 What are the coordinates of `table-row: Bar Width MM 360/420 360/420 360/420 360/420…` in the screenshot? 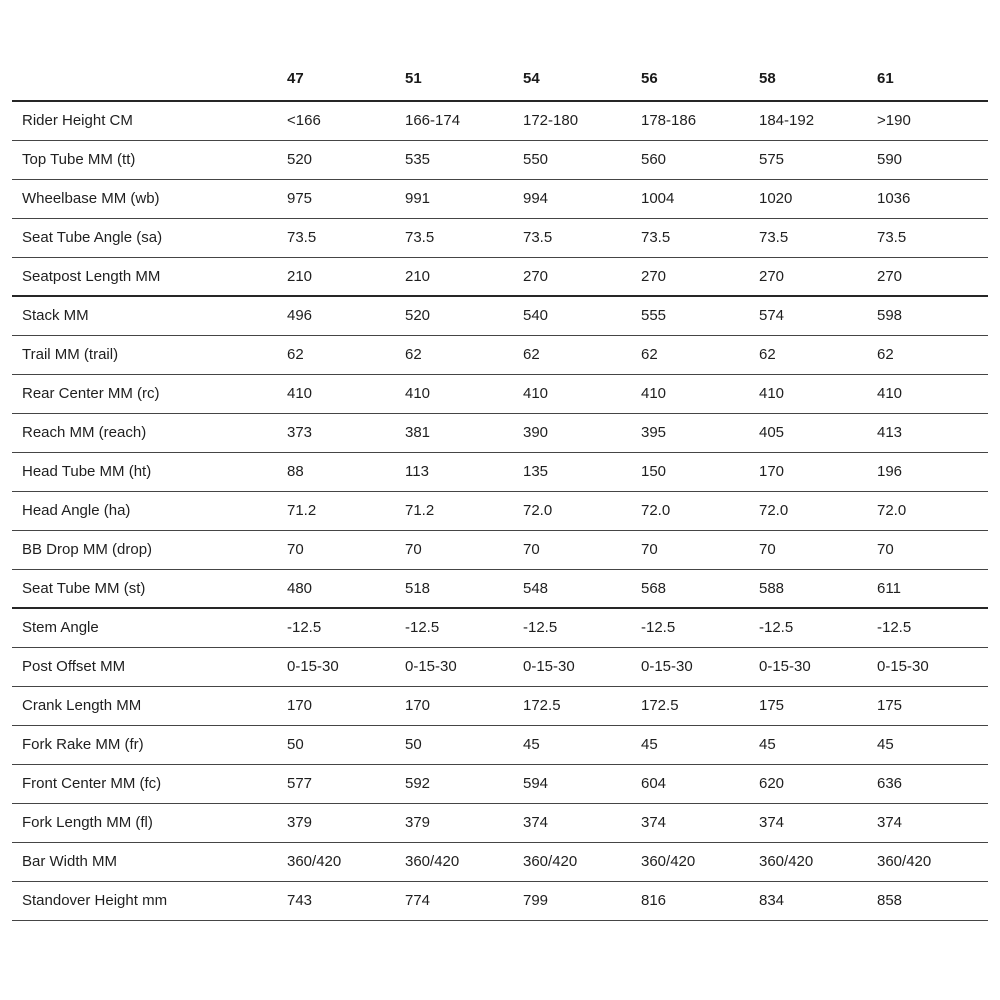 It's located at (500, 862).